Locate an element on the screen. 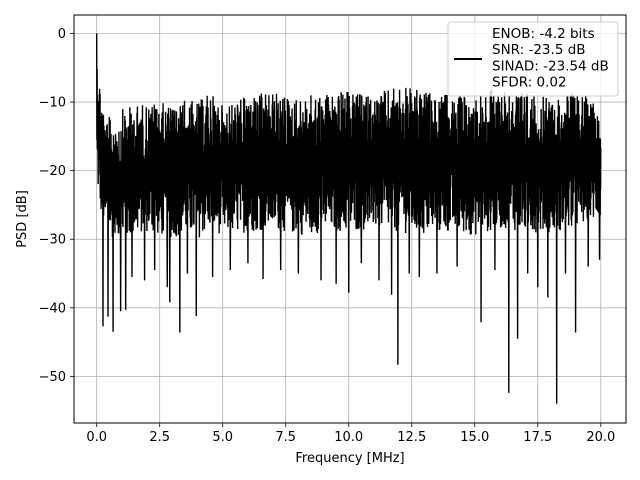 The height and width of the screenshot is (480, 640). x-tick-label: 2.5 is located at coordinates (159, 437).